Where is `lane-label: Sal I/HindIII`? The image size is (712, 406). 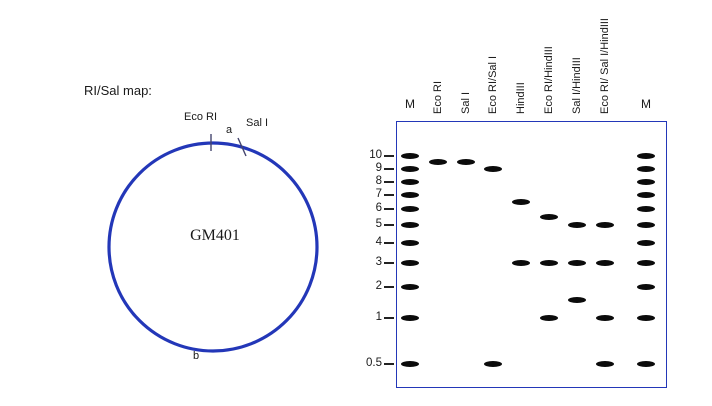 lane-label: Sal I/HindIII is located at coordinates (577, 85).